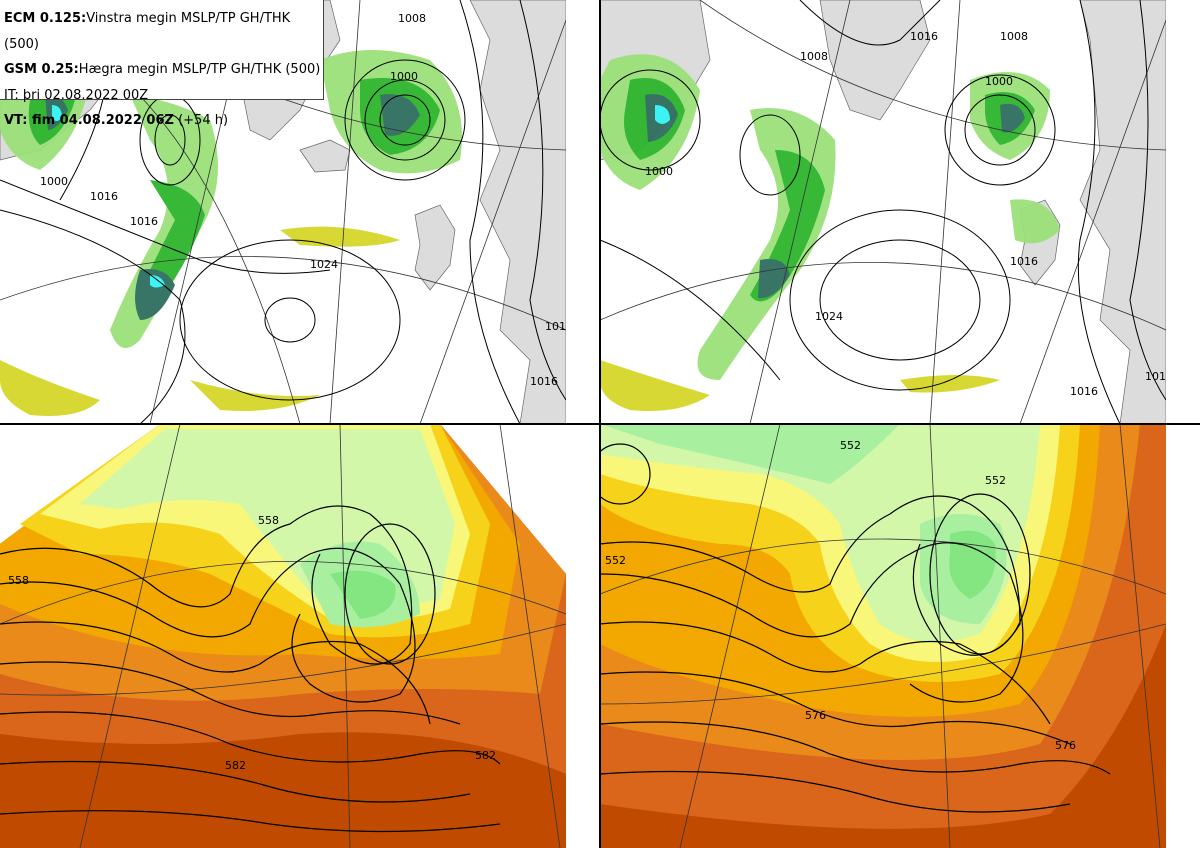 The image size is (1200, 848). Describe the element at coordinates (435, 247) in the screenshot. I see `britain-land` at that location.